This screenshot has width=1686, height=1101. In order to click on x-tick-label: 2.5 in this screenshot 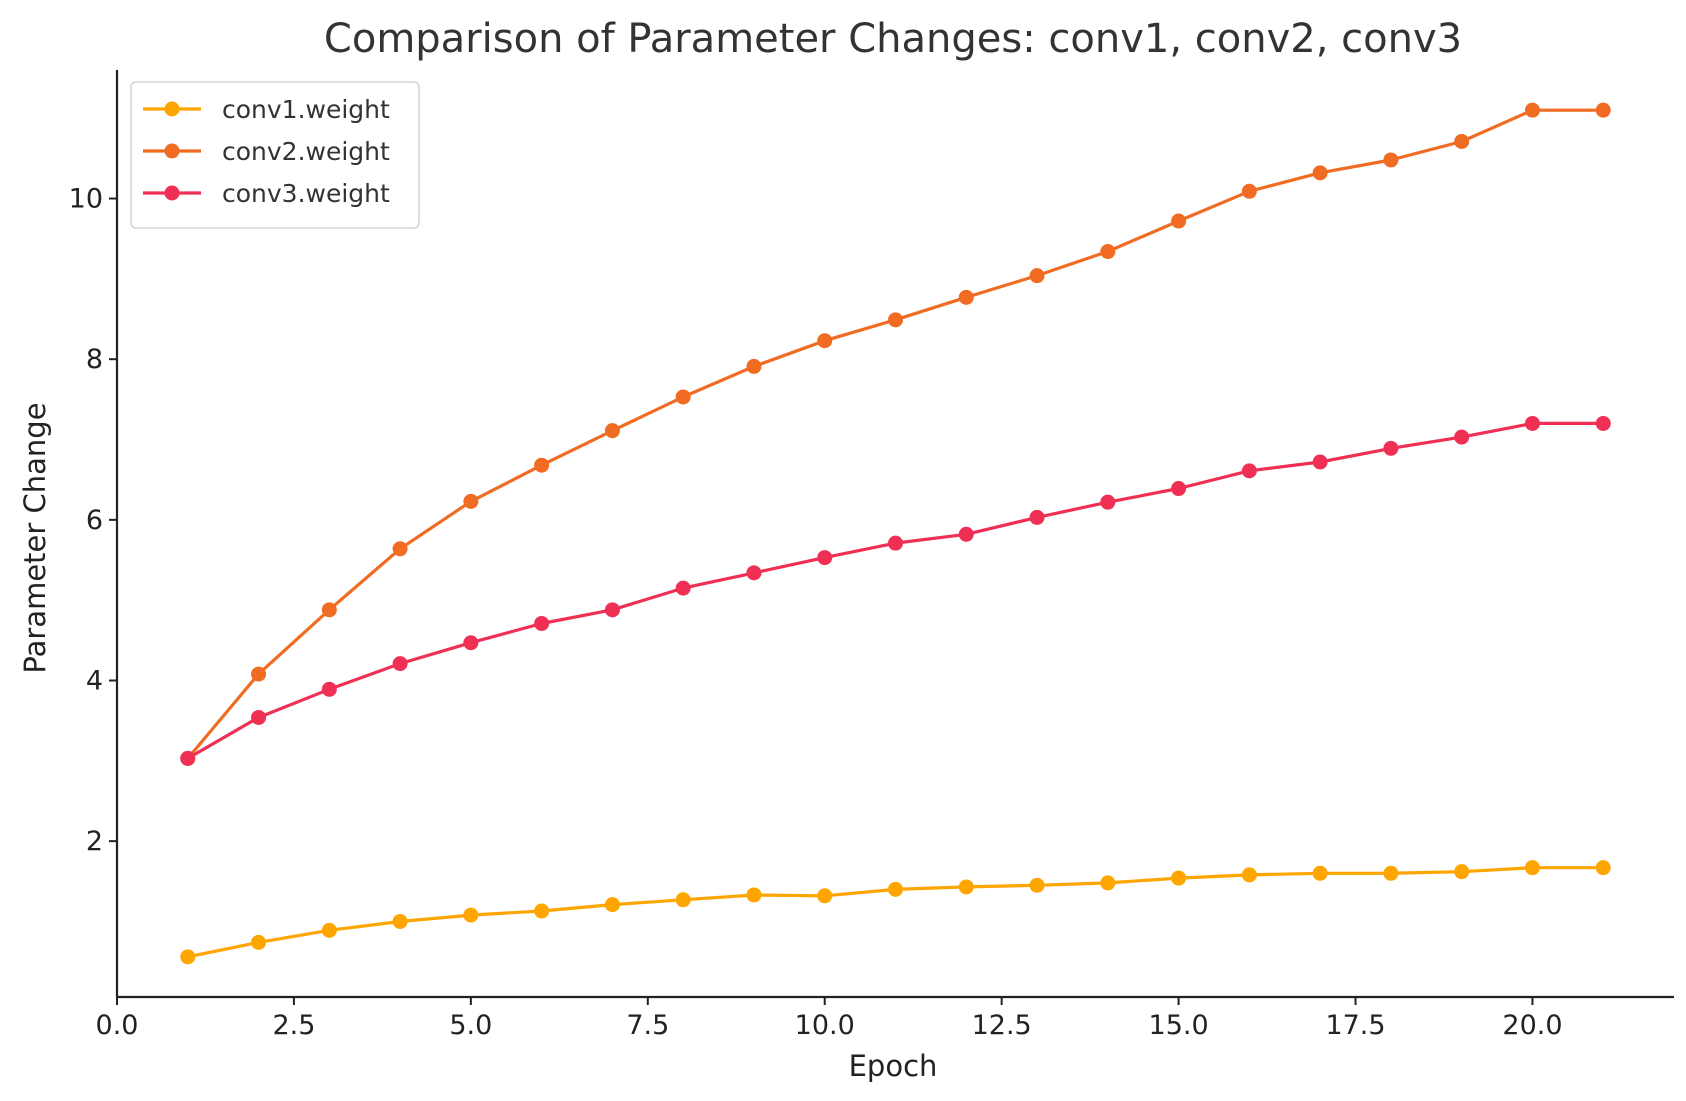, I will do `click(293, 1025)`.